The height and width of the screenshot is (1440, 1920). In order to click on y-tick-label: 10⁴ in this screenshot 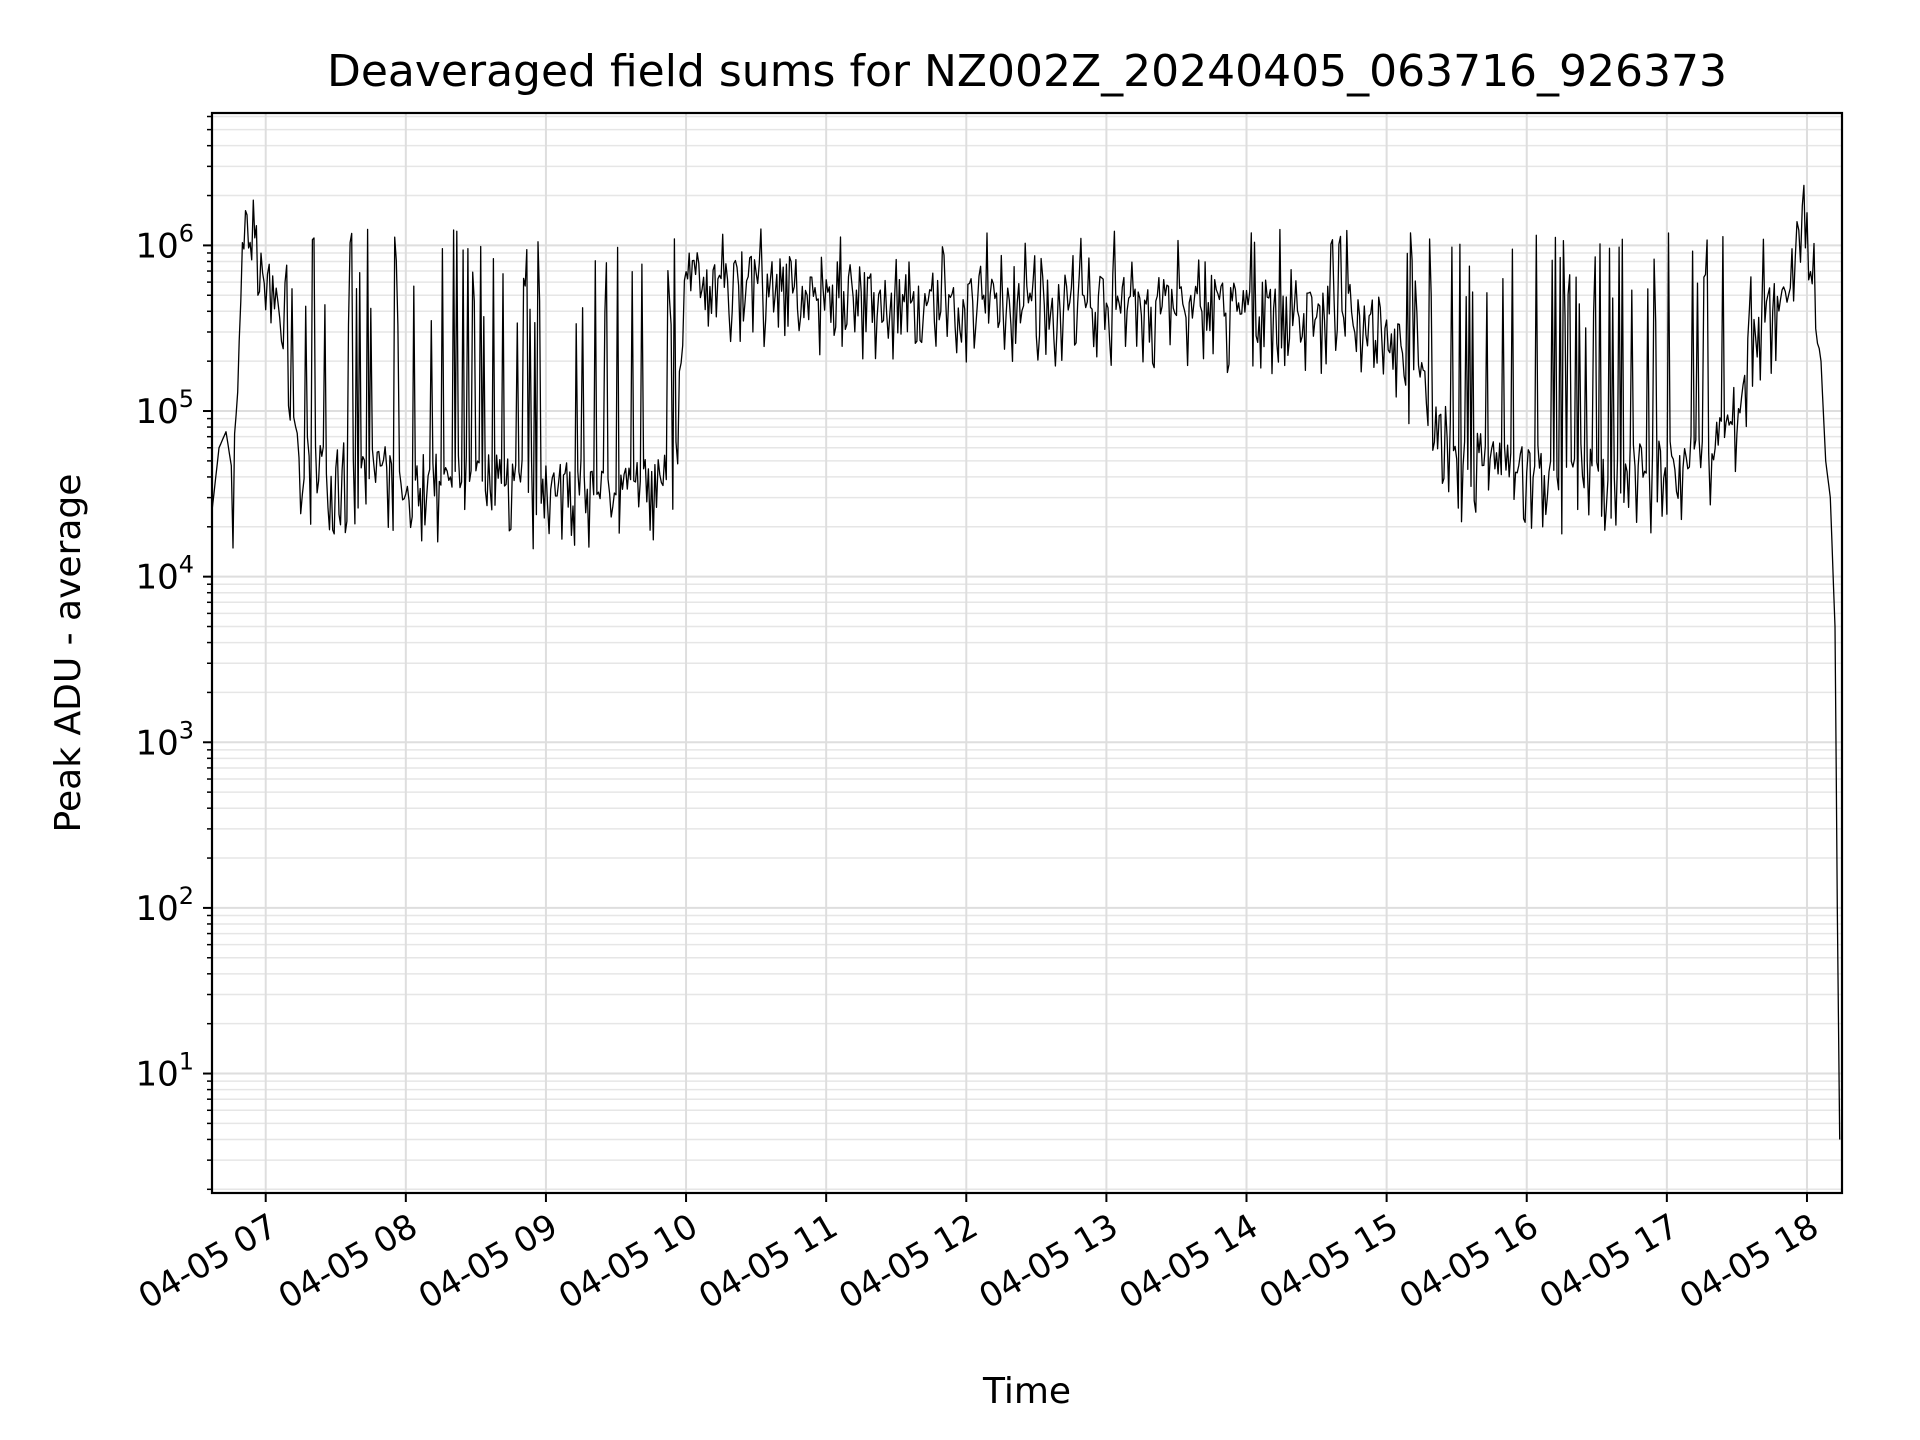, I will do `click(164, 574)`.